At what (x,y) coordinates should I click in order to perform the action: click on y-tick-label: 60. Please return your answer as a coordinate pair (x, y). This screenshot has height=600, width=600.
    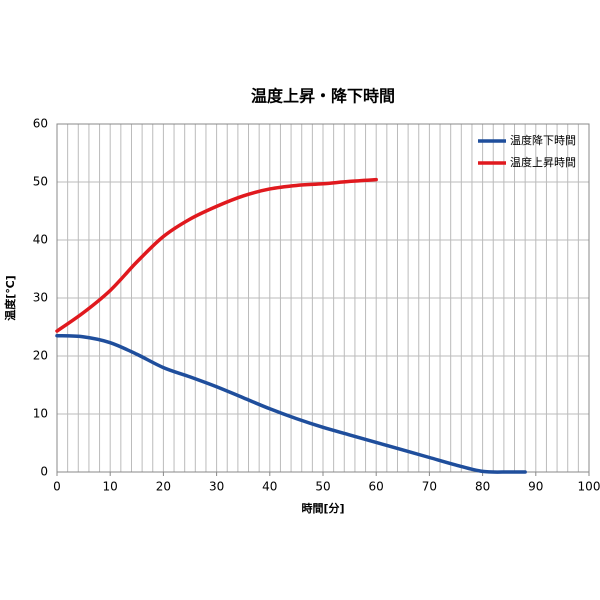
    Looking at the image, I should click on (40, 124).